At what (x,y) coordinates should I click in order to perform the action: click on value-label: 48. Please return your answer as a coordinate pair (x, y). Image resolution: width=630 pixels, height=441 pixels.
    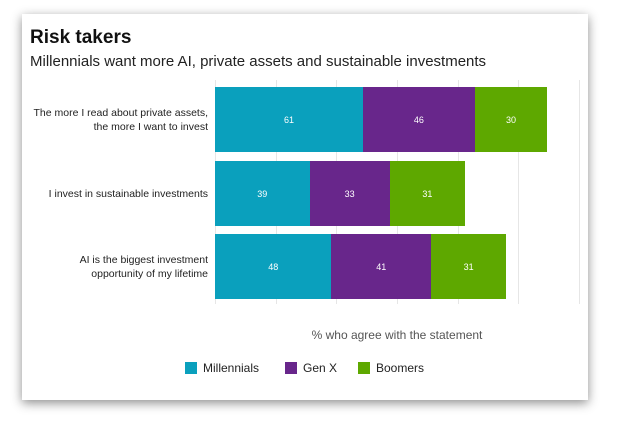
    Looking at the image, I should click on (273, 266).